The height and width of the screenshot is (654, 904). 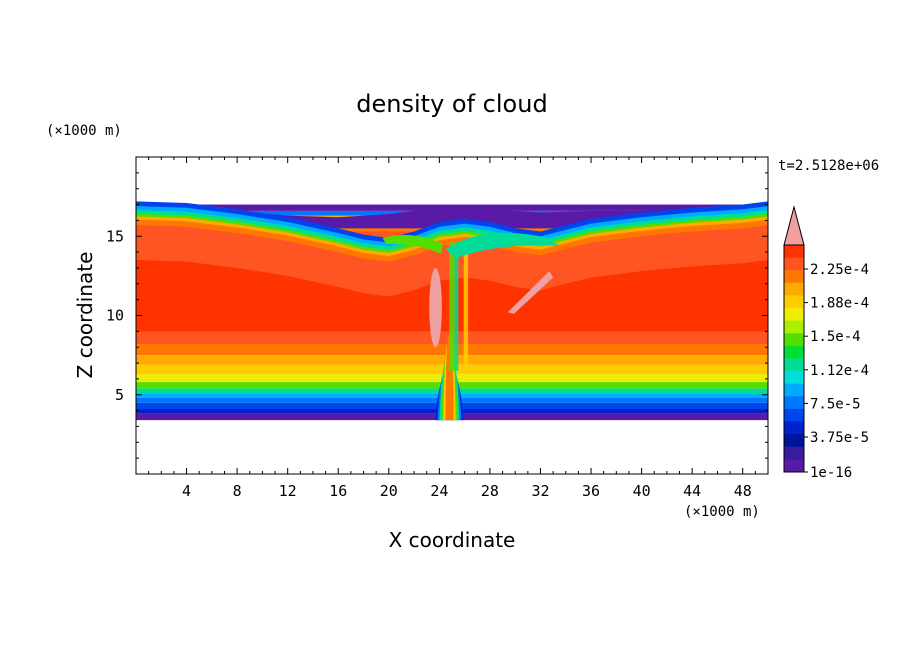 I want to click on colorbar-label: 1e-16, so click(x=831, y=473).